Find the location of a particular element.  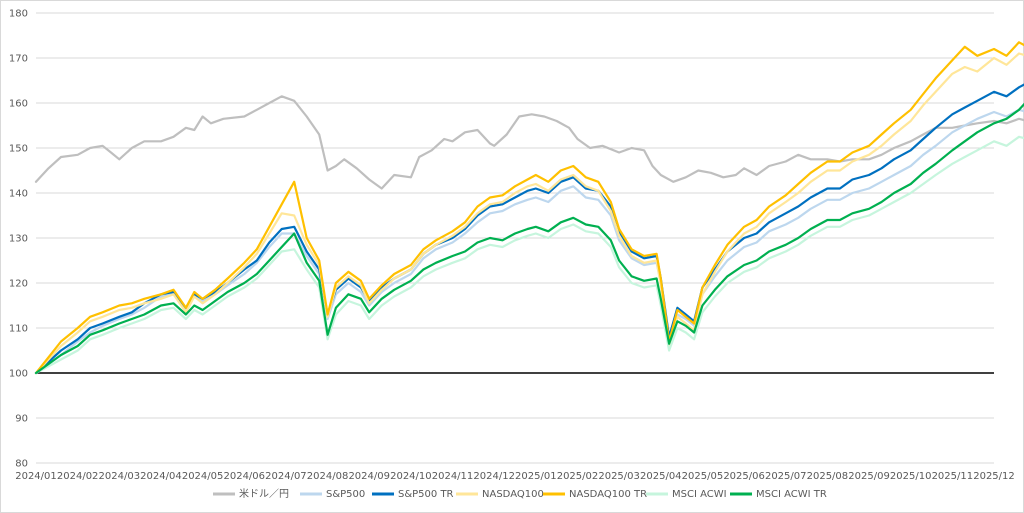

y-tick-label: 160 is located at coordinates (18, 104).